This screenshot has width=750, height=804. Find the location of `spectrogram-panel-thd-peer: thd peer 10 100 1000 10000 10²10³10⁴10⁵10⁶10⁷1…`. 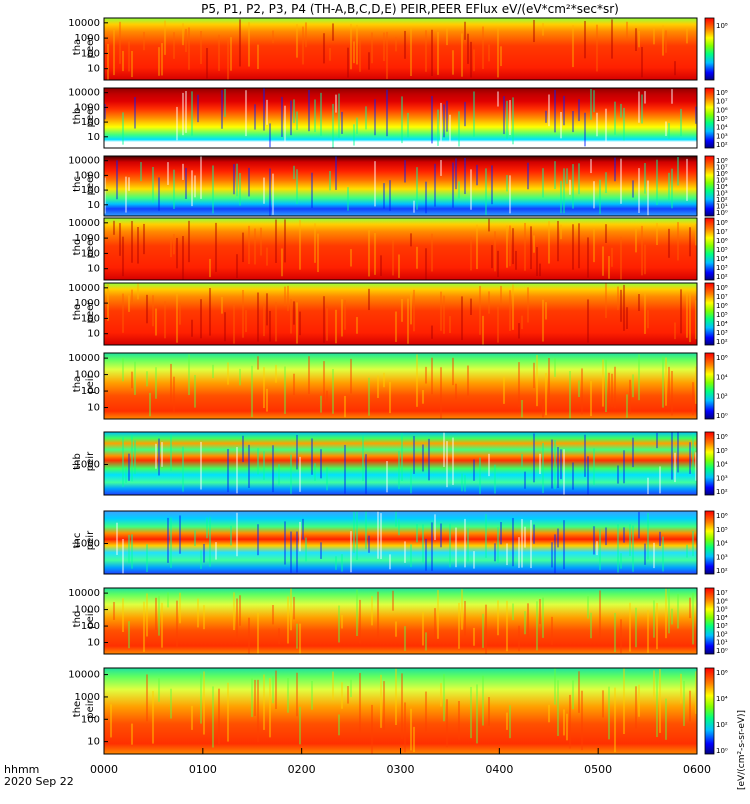

spectrogram-panel-thd-peer: thd peer 10 100 1000 10000 10²10³10⁴10⁵10⁶10⁷1… is located at coordinates (398, 249).